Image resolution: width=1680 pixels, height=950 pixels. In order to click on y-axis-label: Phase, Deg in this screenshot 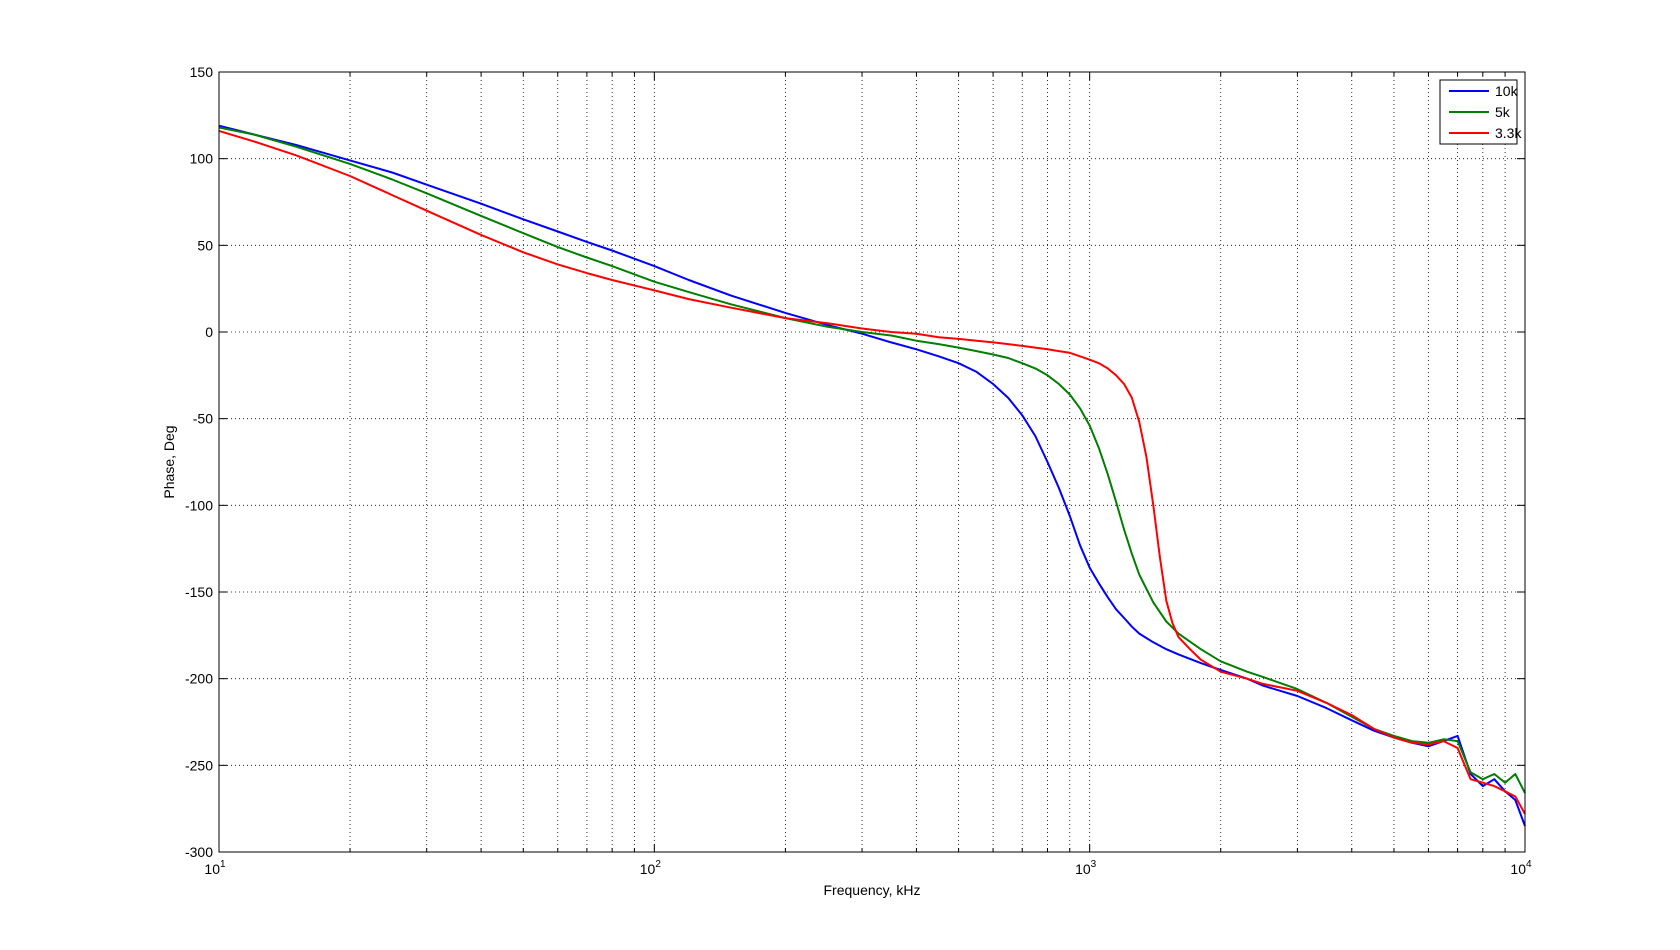, I will do `click(169, 461)`.